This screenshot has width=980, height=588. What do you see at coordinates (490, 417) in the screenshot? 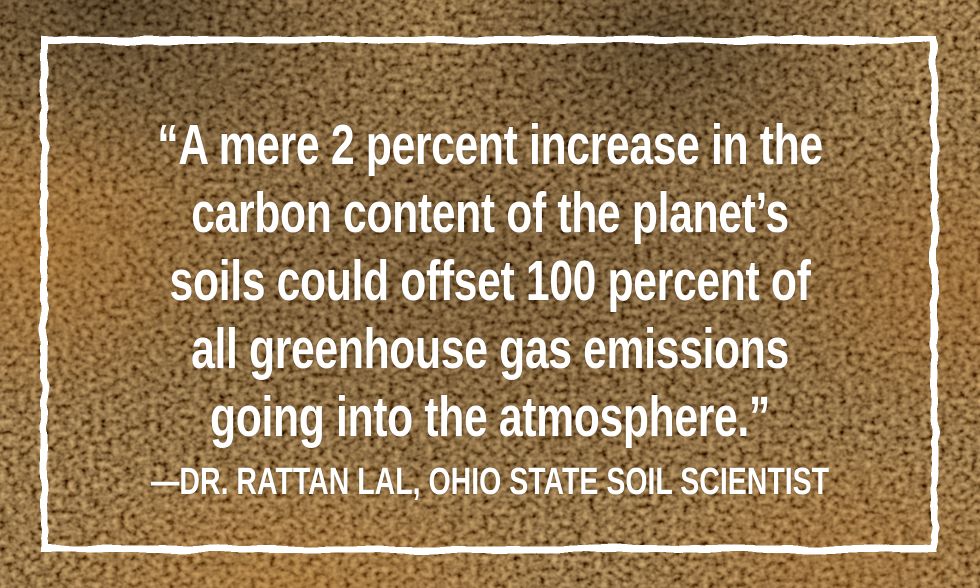
I see `quote-line: going into the atmosphere.”` at bounding box center [490, 417].